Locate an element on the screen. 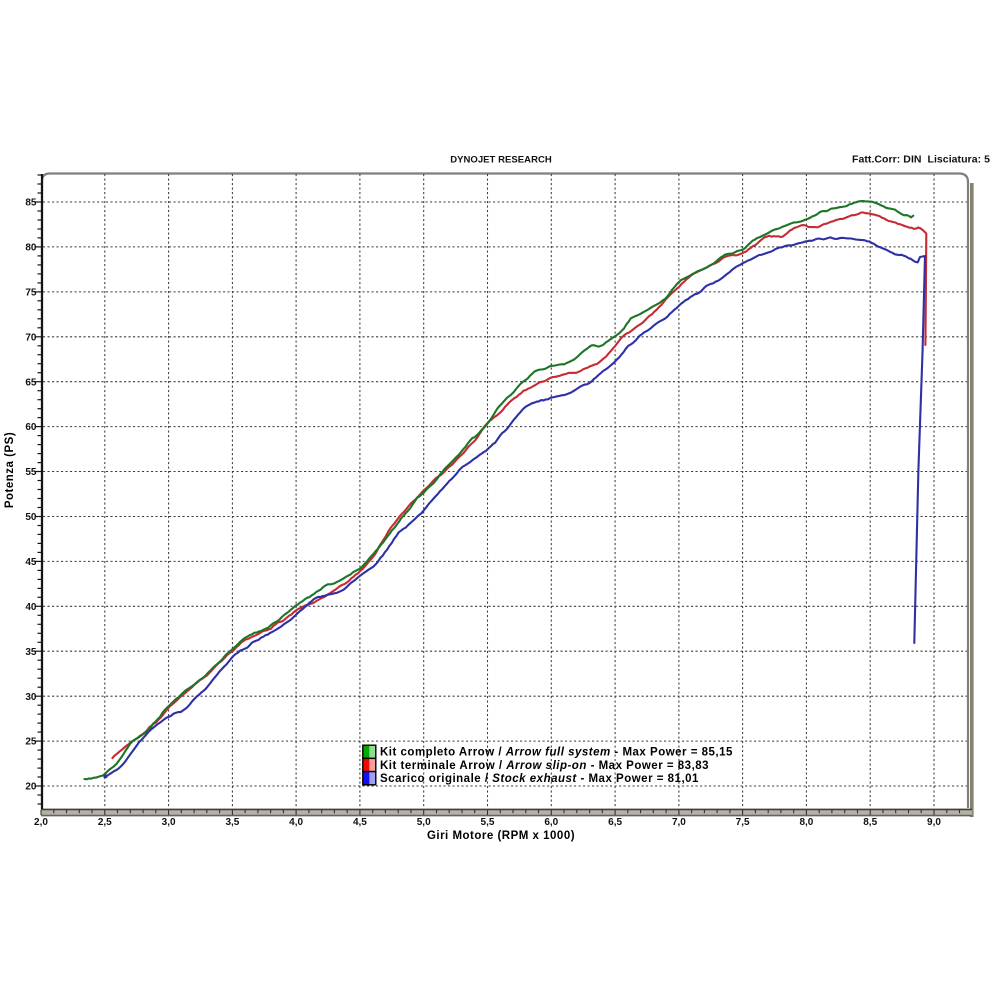  svg-text: 80 is located at coordinates (31, 248).